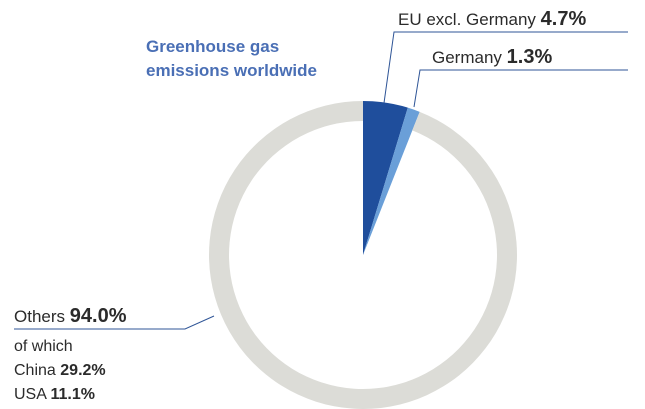  I want to click on label-germany-name: Germany, so click(467, 57).